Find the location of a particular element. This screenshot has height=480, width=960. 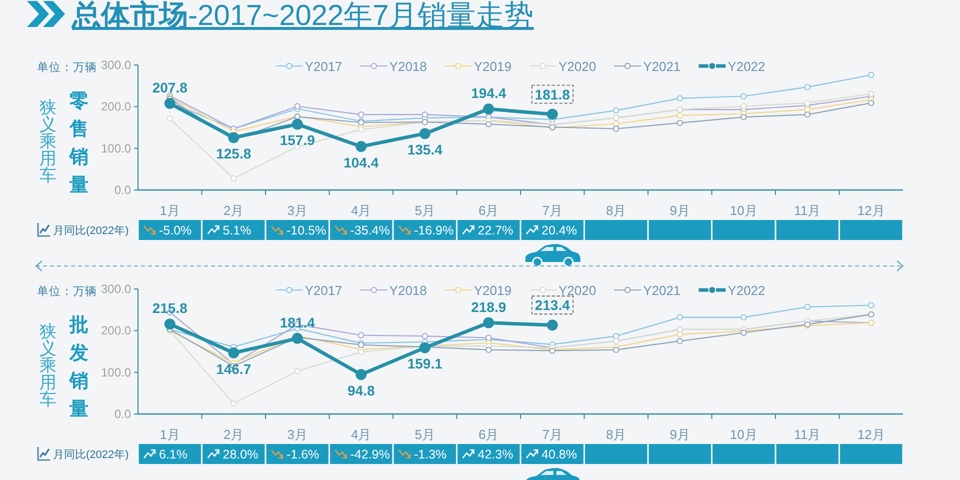

data-label: 157.9 is located at coordinates (298, 140).